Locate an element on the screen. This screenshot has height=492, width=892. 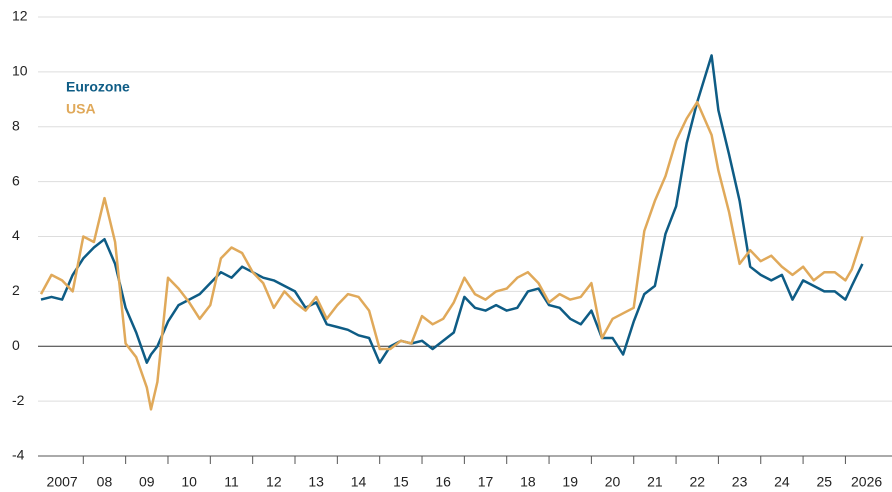
y-tick-label: 12 is located at coordinates (20, 16).